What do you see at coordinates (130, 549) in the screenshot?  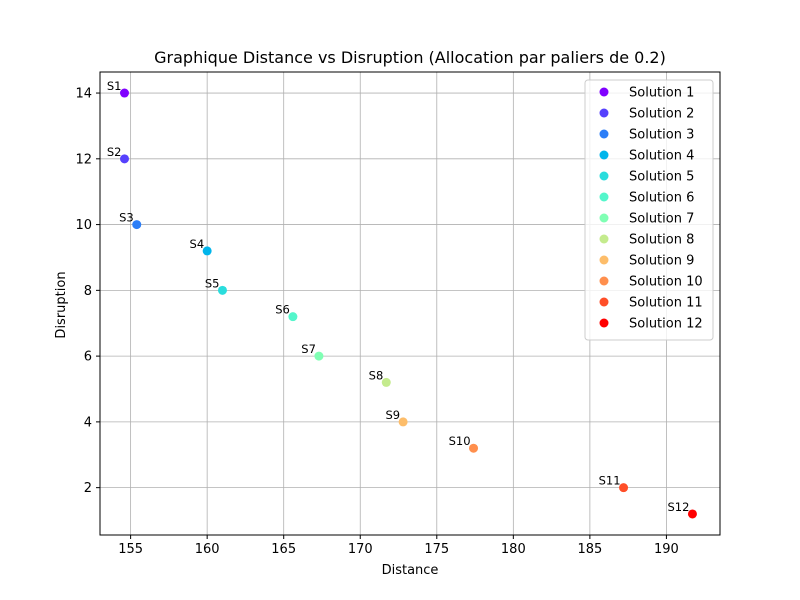 I see `x-tick-label: 155` at bounding box center [130, 549].